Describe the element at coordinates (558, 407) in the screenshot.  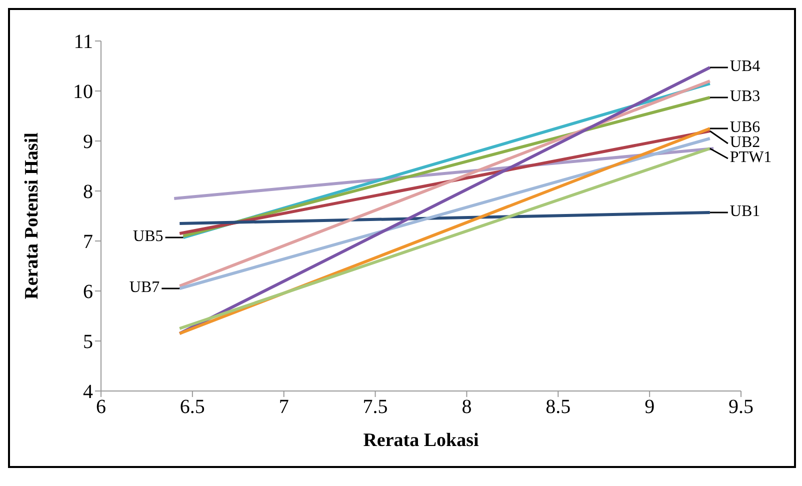
I see `x-tick-label: 8.5` at that location.